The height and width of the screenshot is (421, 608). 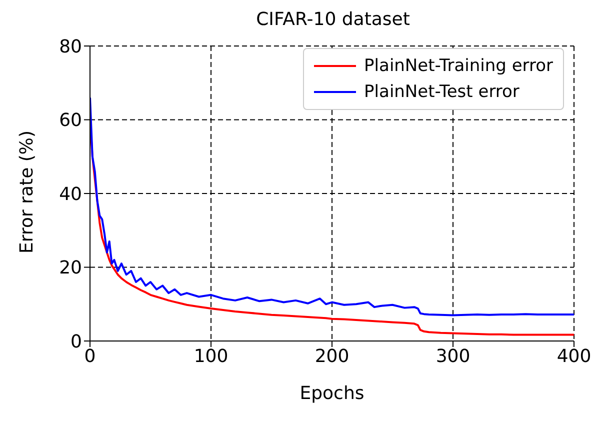 I want to click on y-tick-label: 20, so click(x=70, y=268).